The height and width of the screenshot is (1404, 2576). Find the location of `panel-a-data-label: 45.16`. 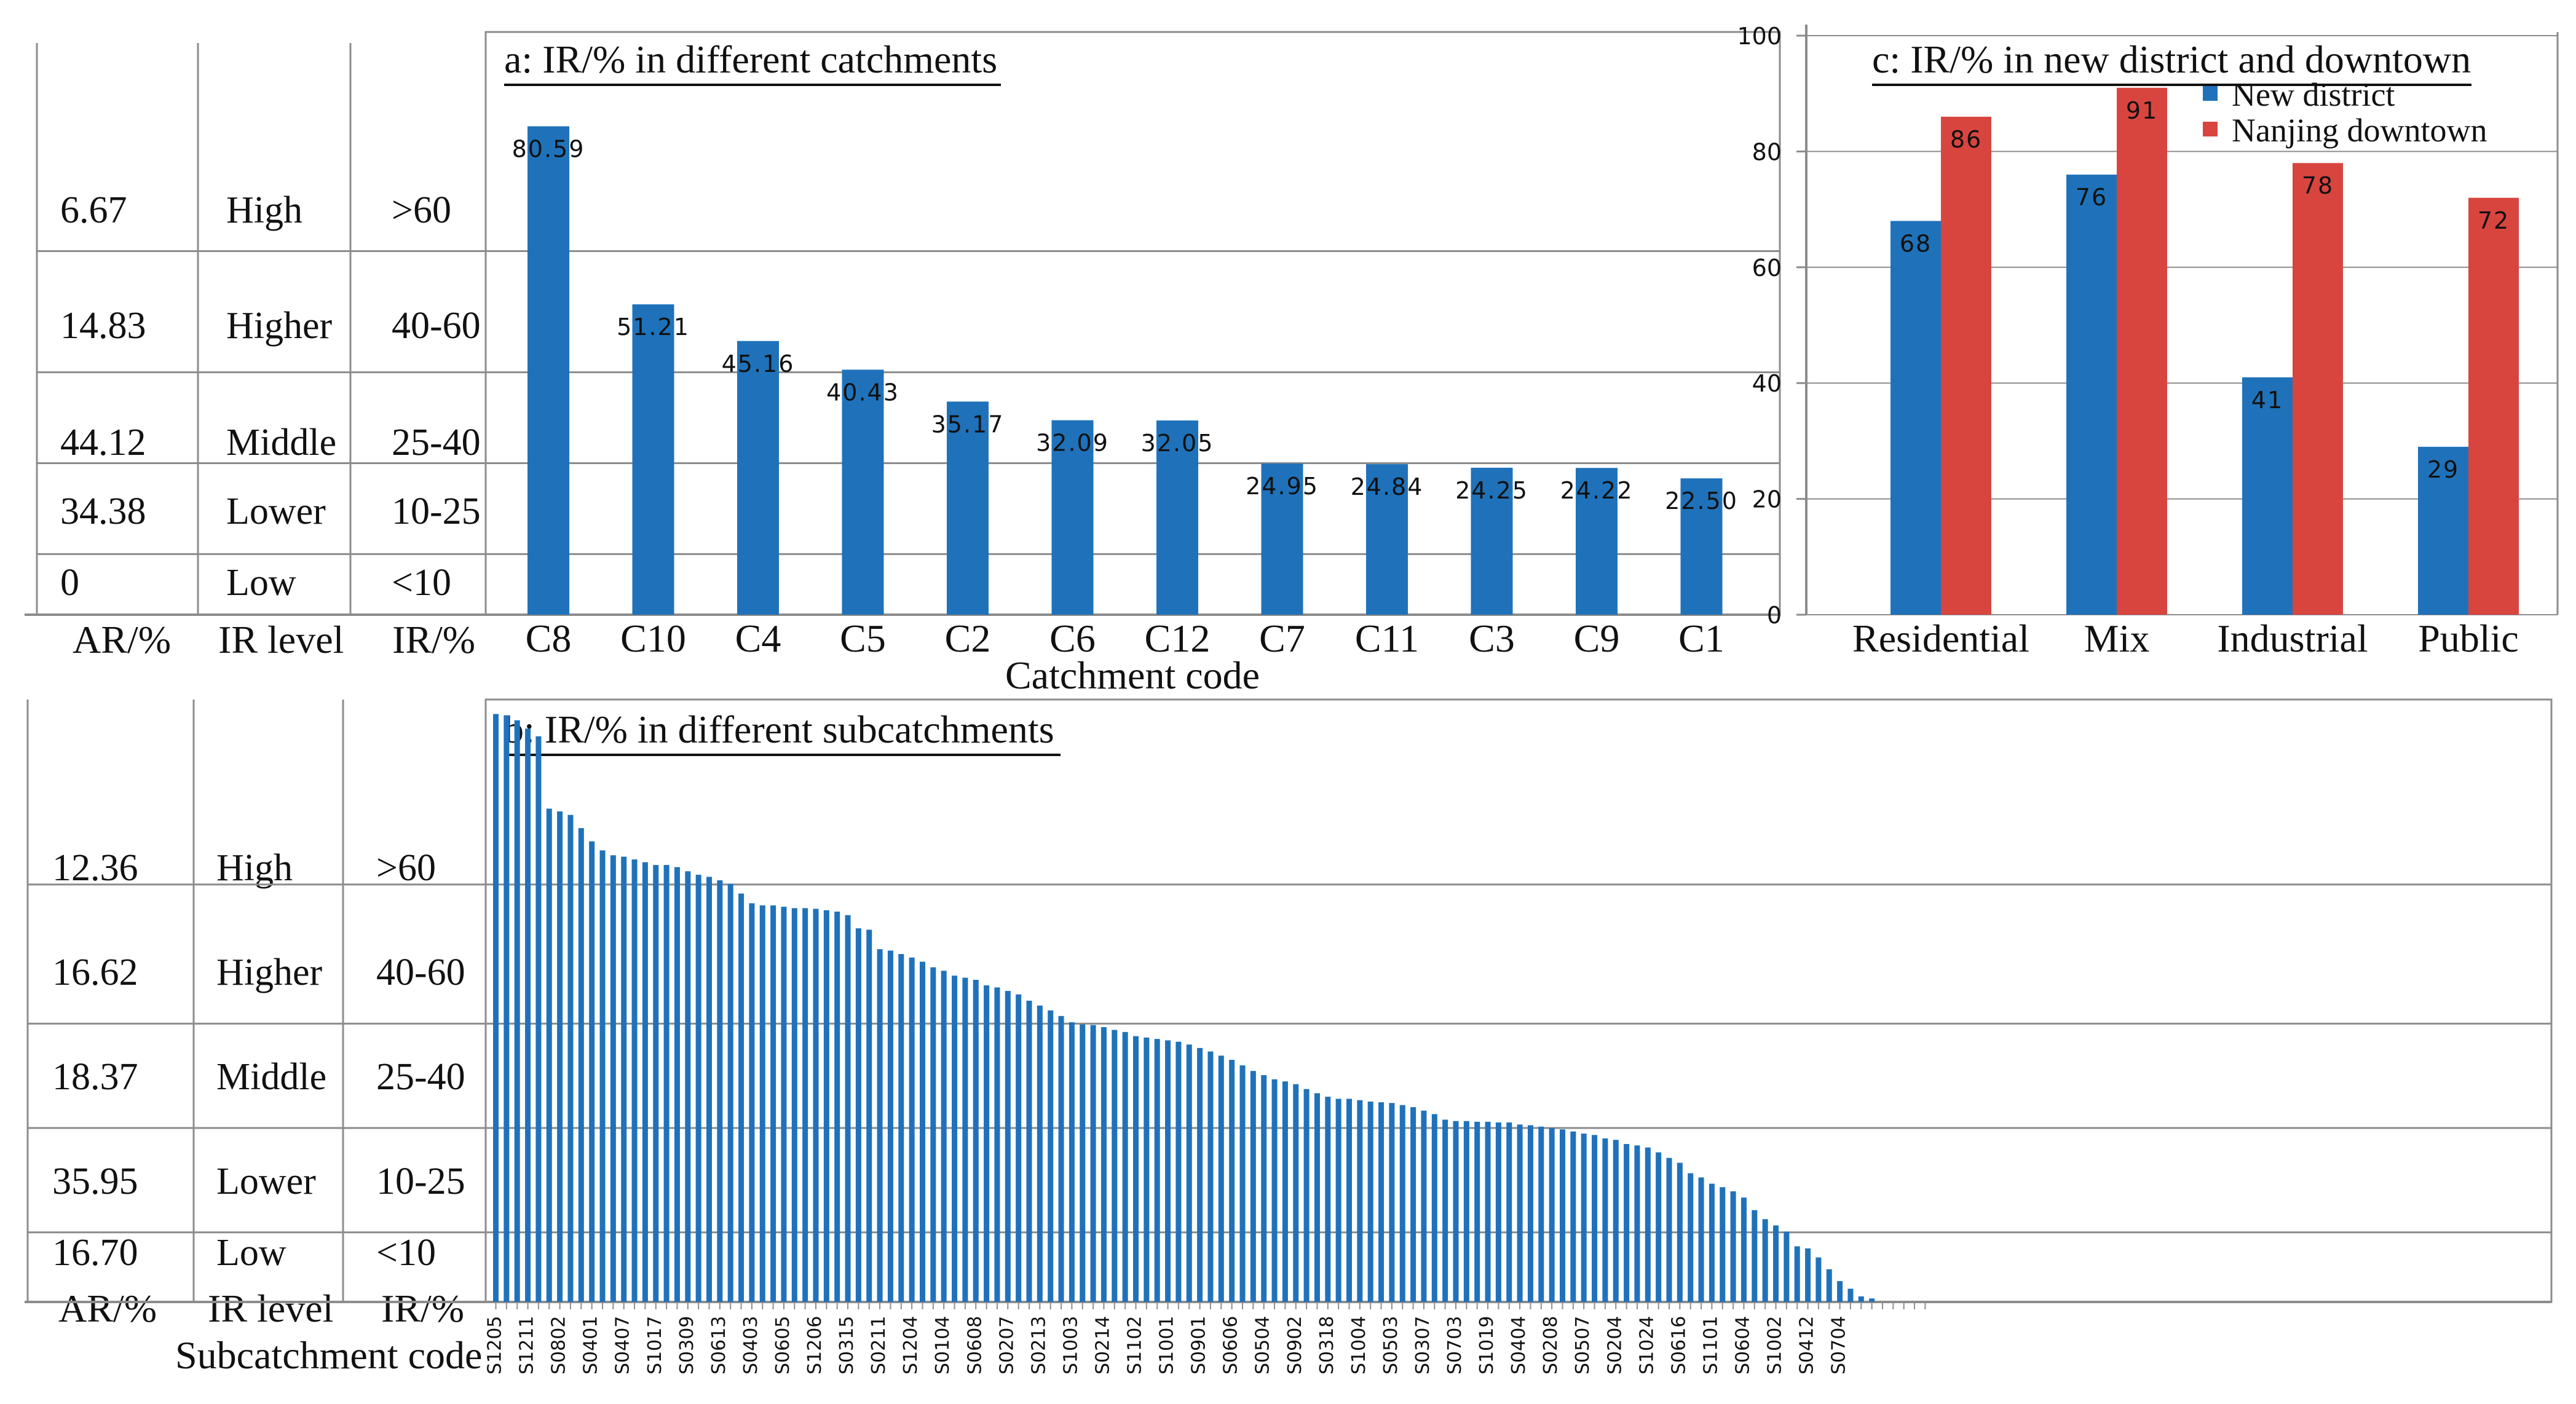

panel-a-data-label: 45.16 is located at coordinates (758, 363).